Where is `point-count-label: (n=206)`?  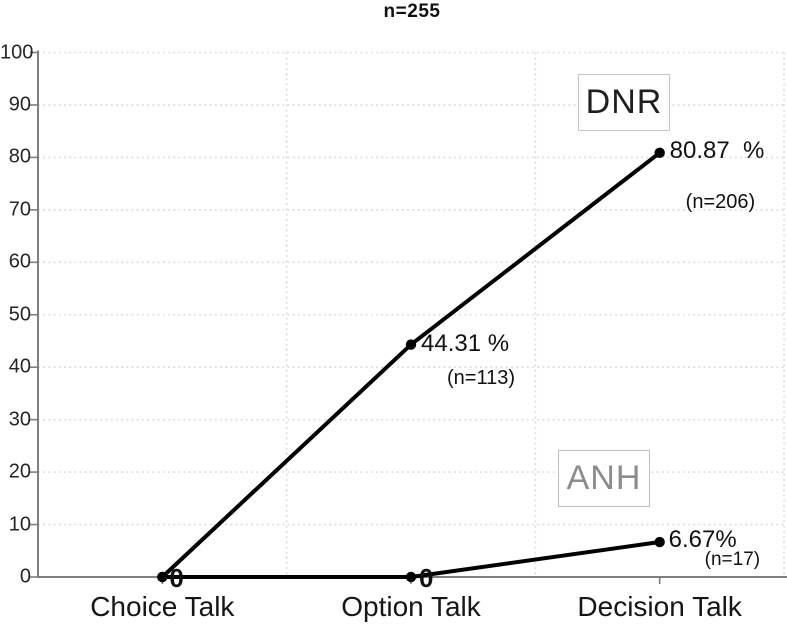
point-count-label: (n=206) is located at coordinates (720, 201).